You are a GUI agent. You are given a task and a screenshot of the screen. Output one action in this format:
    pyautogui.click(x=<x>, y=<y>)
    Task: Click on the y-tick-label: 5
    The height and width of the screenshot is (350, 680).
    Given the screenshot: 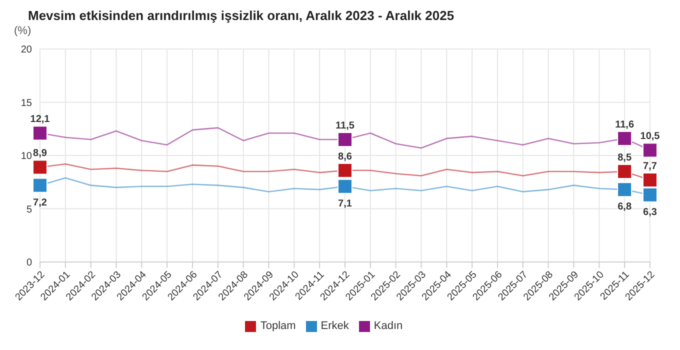 What is the action you would take?
    pyautogui.click(x=29, y=210)
    